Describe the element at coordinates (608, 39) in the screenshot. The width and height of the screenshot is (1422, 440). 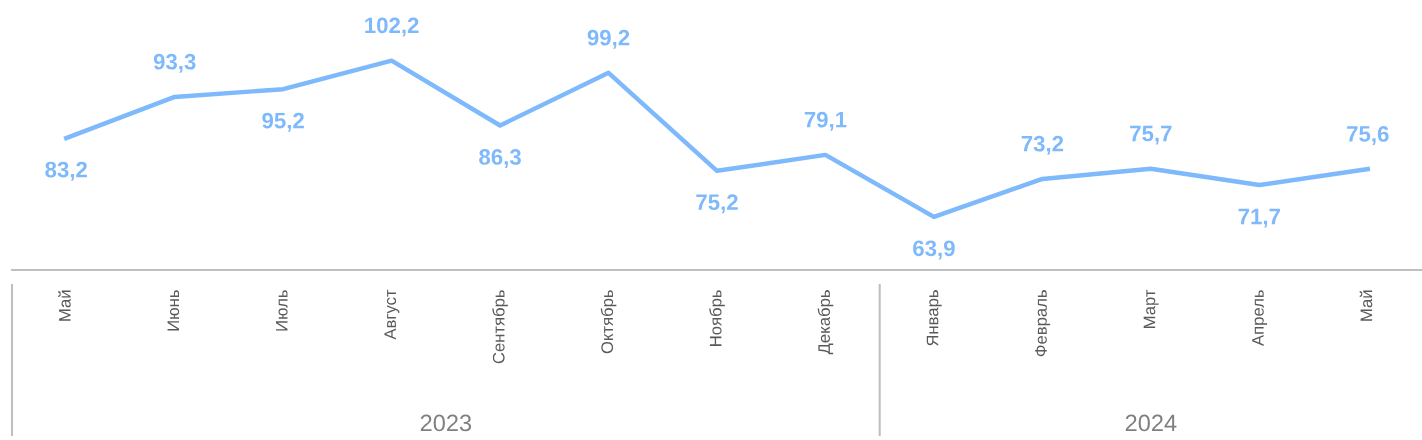
I see `data-label: 99,2` at that location.